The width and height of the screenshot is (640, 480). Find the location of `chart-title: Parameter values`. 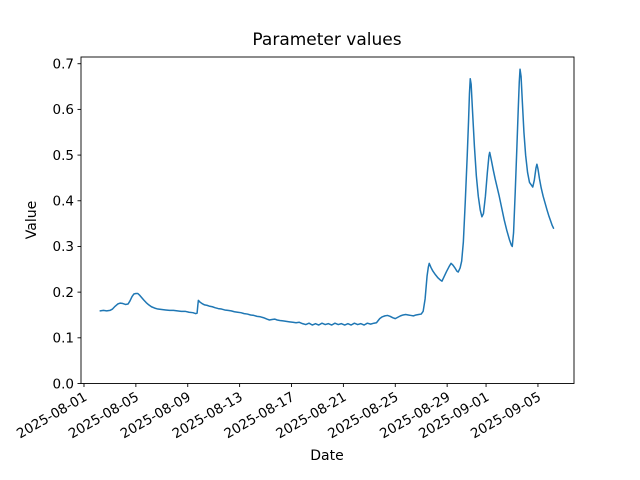

chart-title: Parameter values is located at coordinates (326, 40).